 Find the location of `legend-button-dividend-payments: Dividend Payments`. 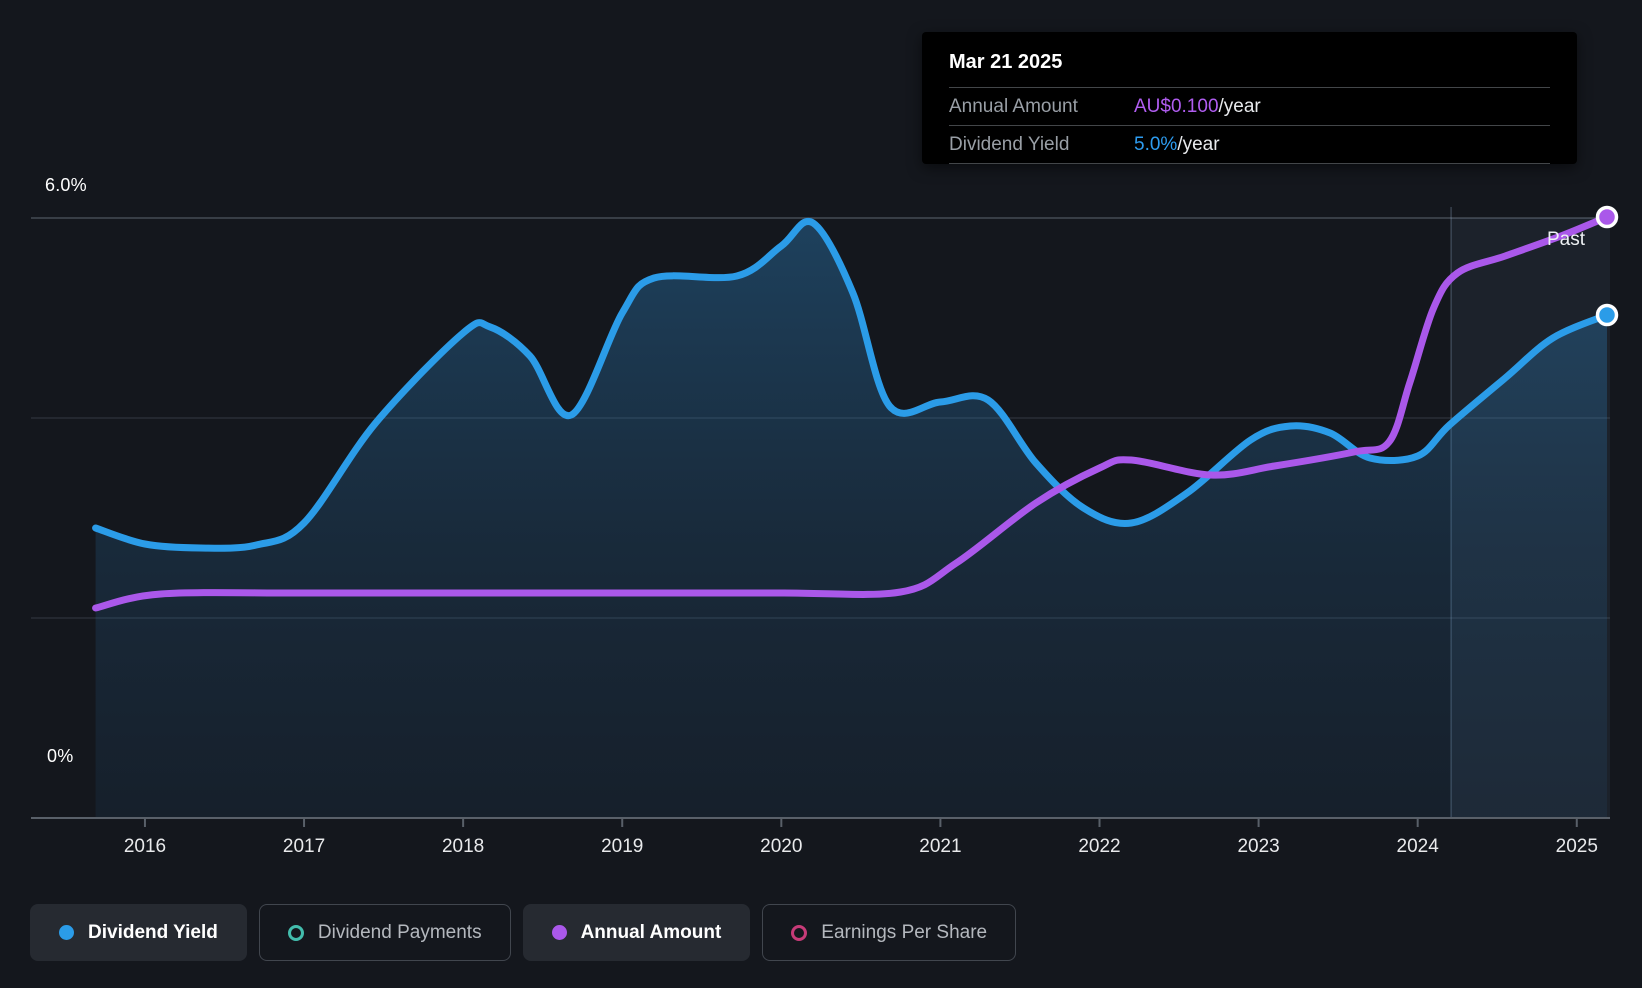

legend-button-dividend-payments: Dividend Payments is located at coordinates (384, 932).